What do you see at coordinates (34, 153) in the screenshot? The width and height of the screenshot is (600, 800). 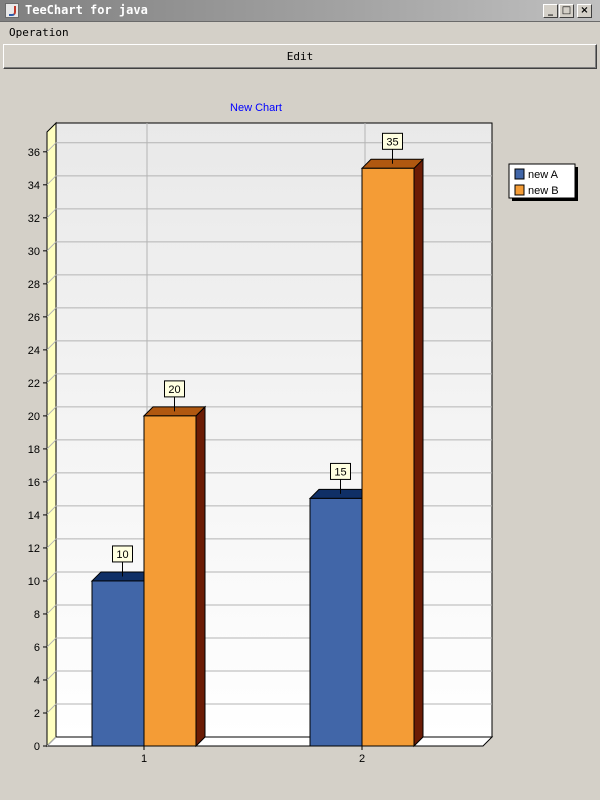 I see `y-tick-label: 36` at bounding box center [34, 153].